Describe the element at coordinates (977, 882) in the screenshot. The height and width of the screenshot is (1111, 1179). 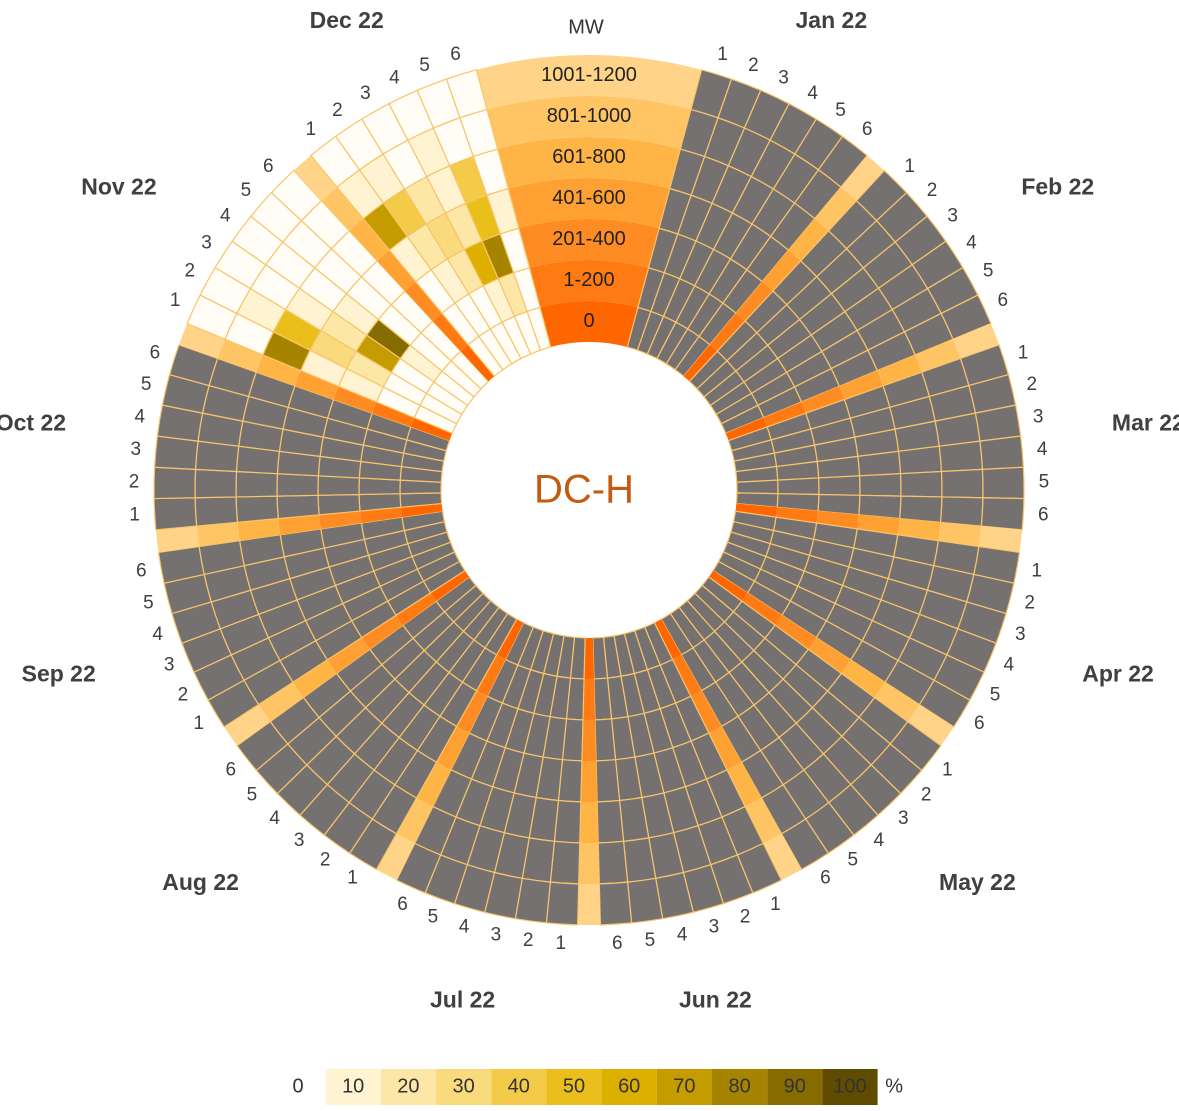
I see `month-label: May 22` at that location.